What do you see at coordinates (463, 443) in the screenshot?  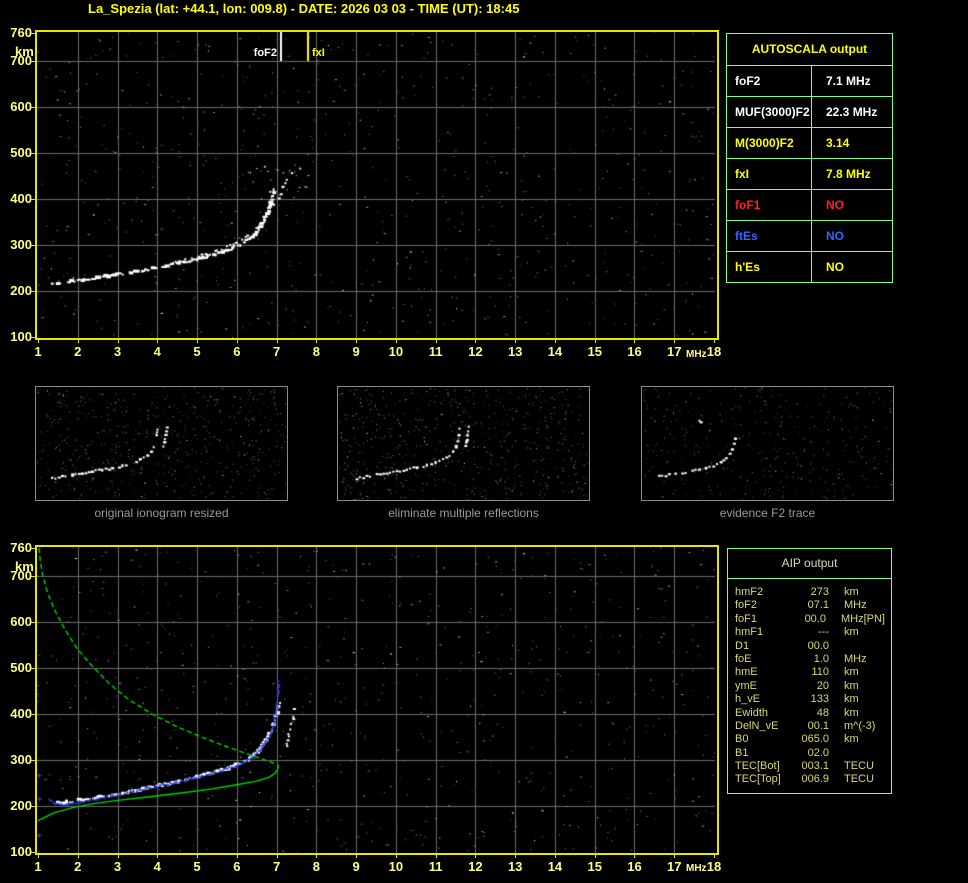 I see `panel-eliminate-reflections-canvas` at bounding box center [463, 443].